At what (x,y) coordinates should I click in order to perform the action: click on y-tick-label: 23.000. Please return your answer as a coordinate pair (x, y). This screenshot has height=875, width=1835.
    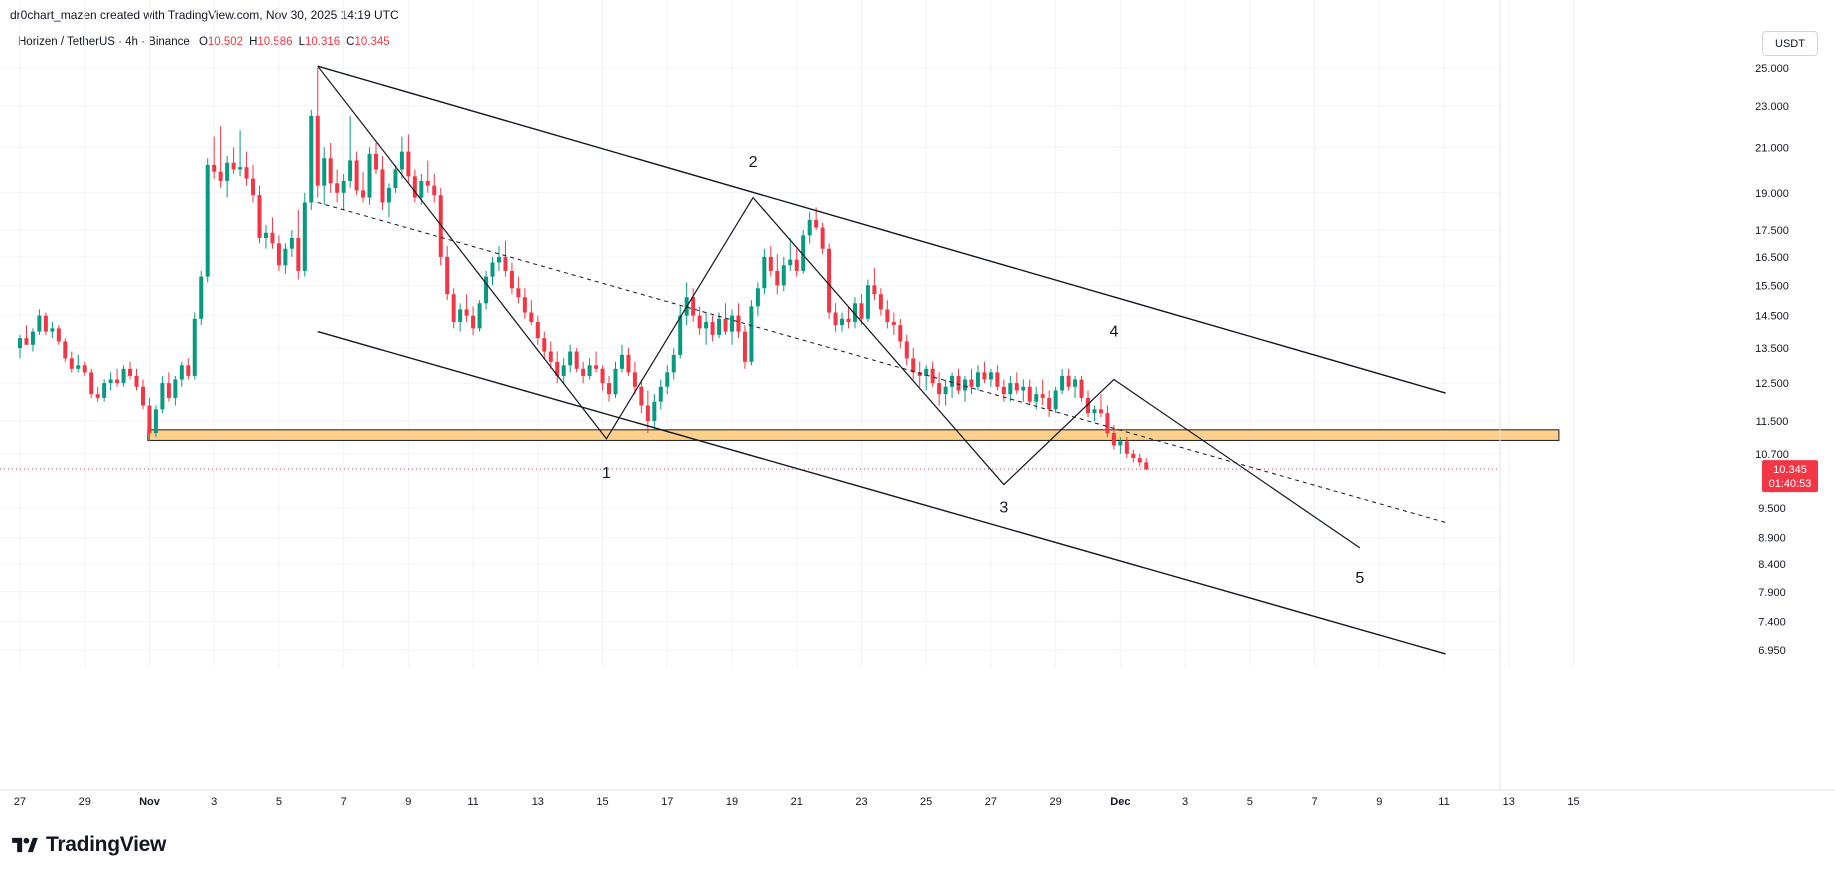
    Looking at the image, I should click on (1772, 107).